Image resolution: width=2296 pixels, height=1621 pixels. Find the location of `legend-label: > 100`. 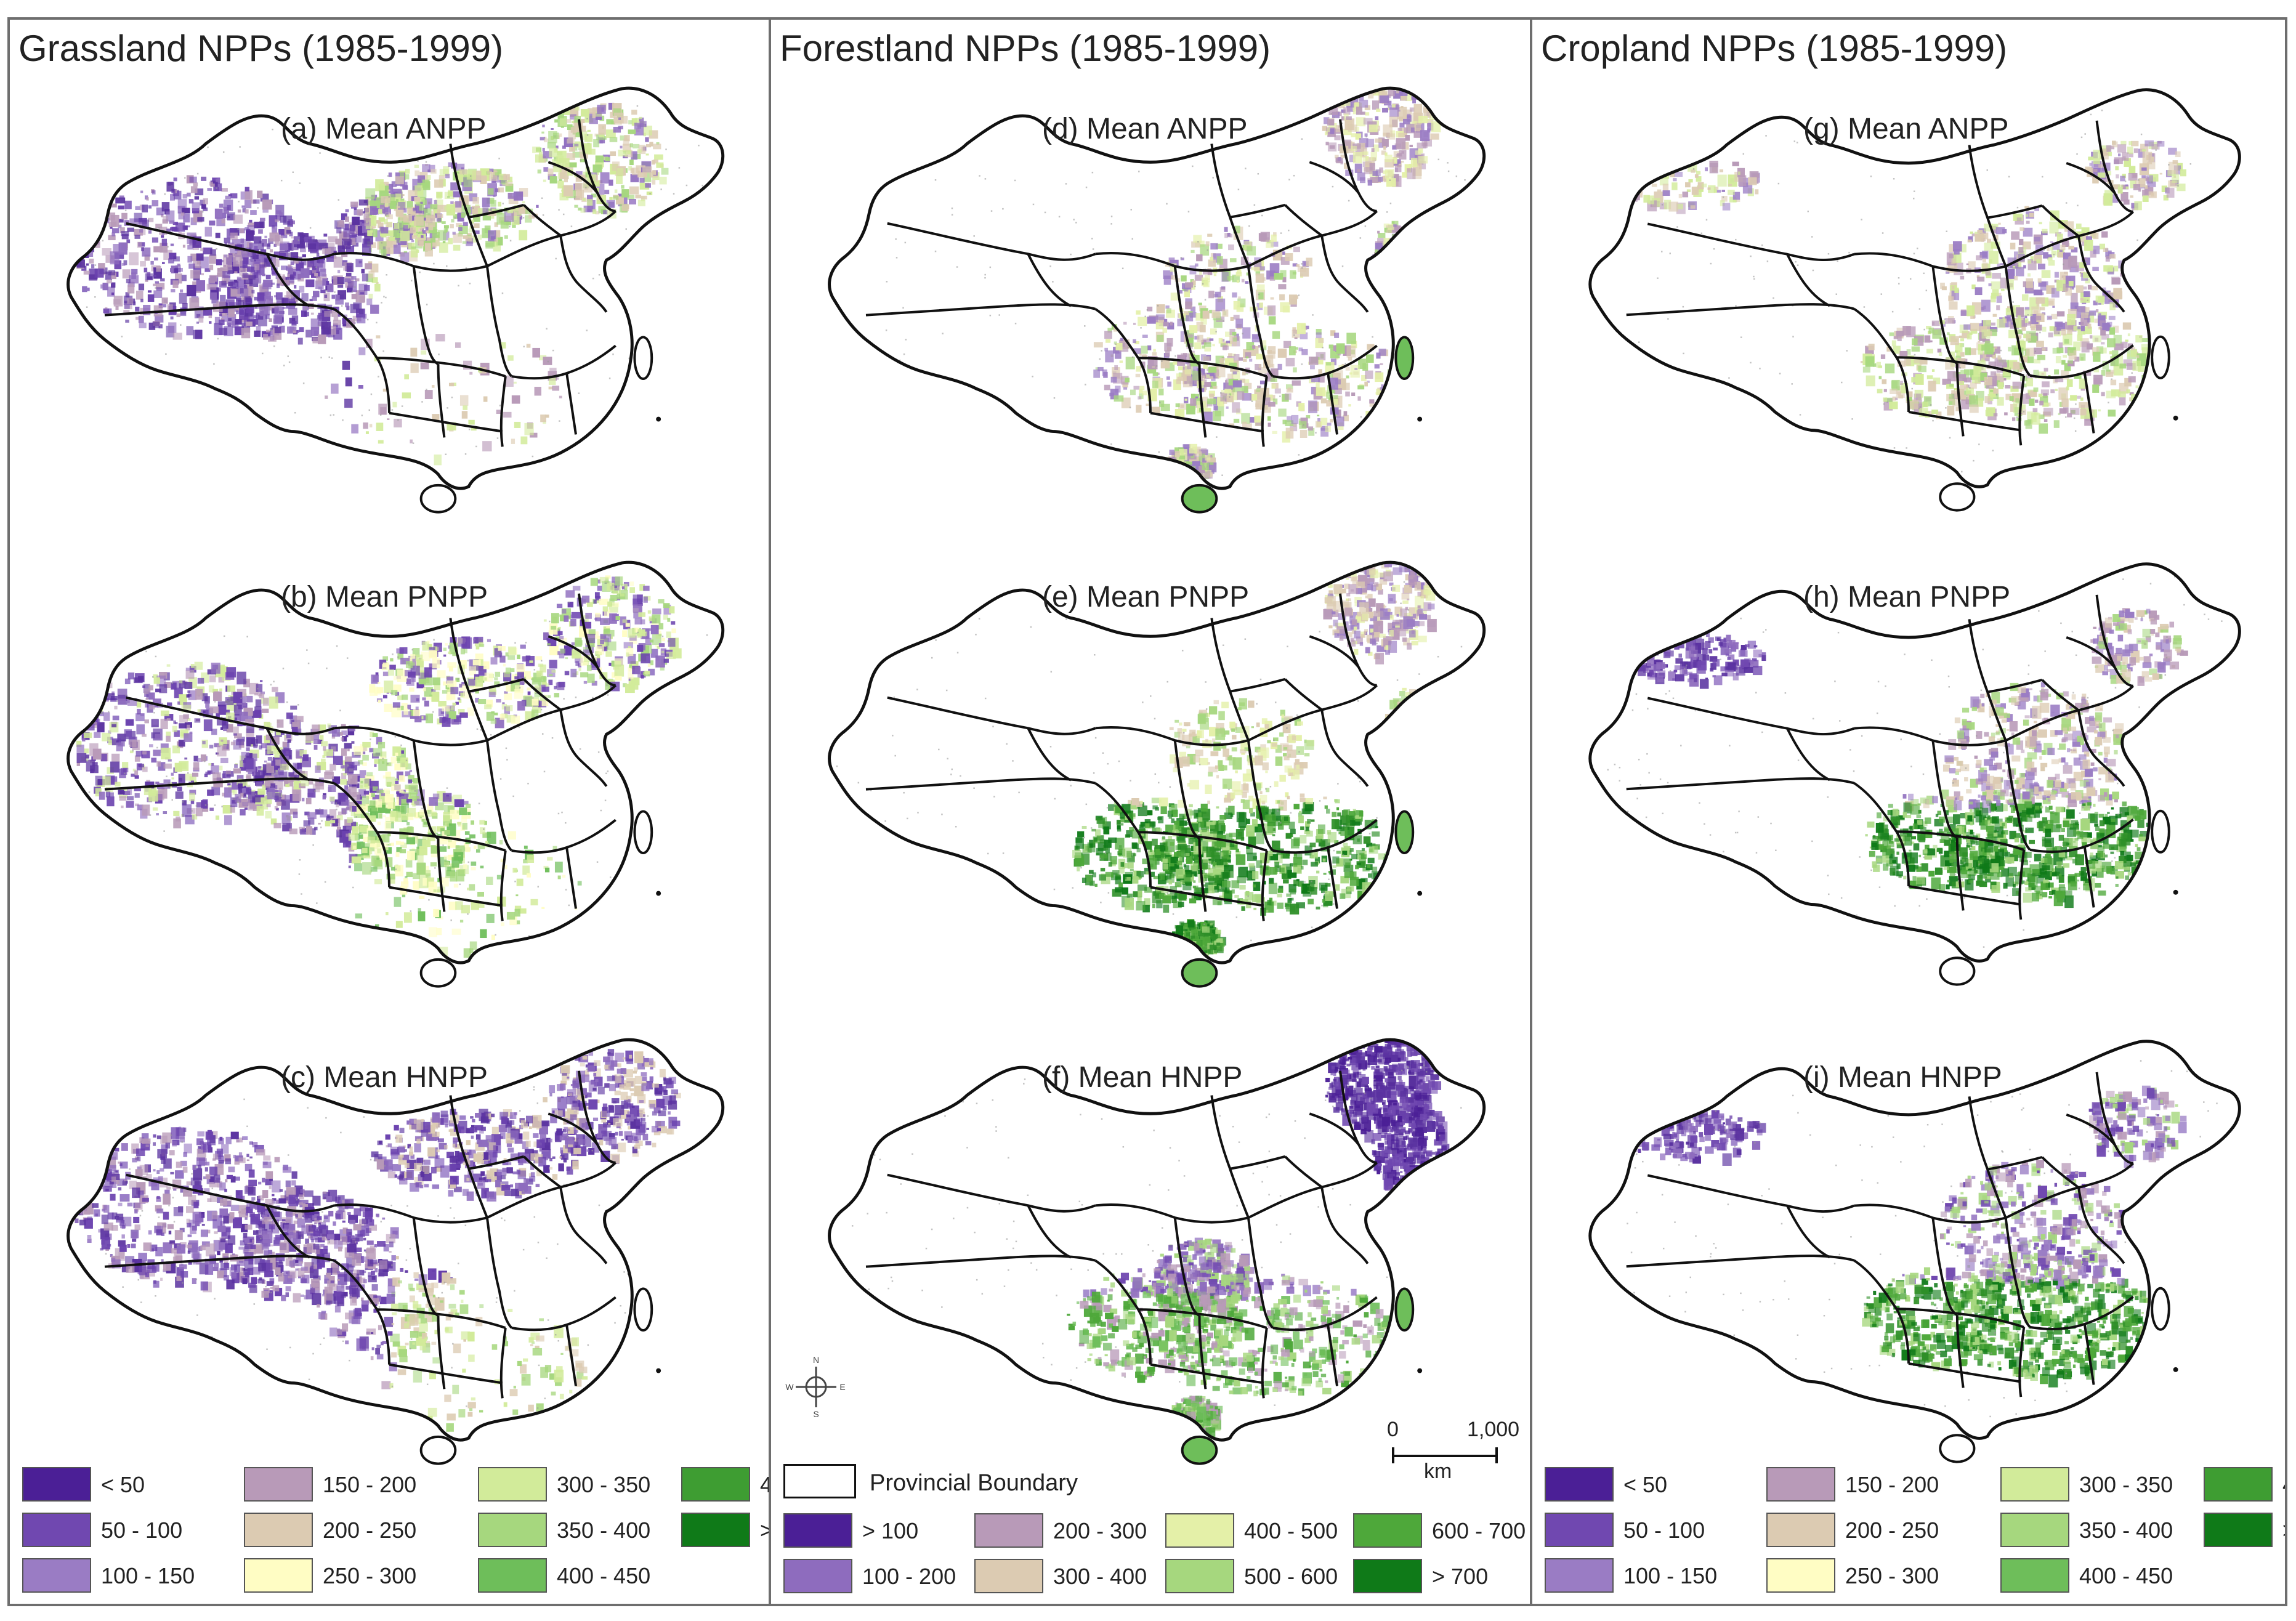

legend-label: > 100 is located at coordinates (890, 1530).